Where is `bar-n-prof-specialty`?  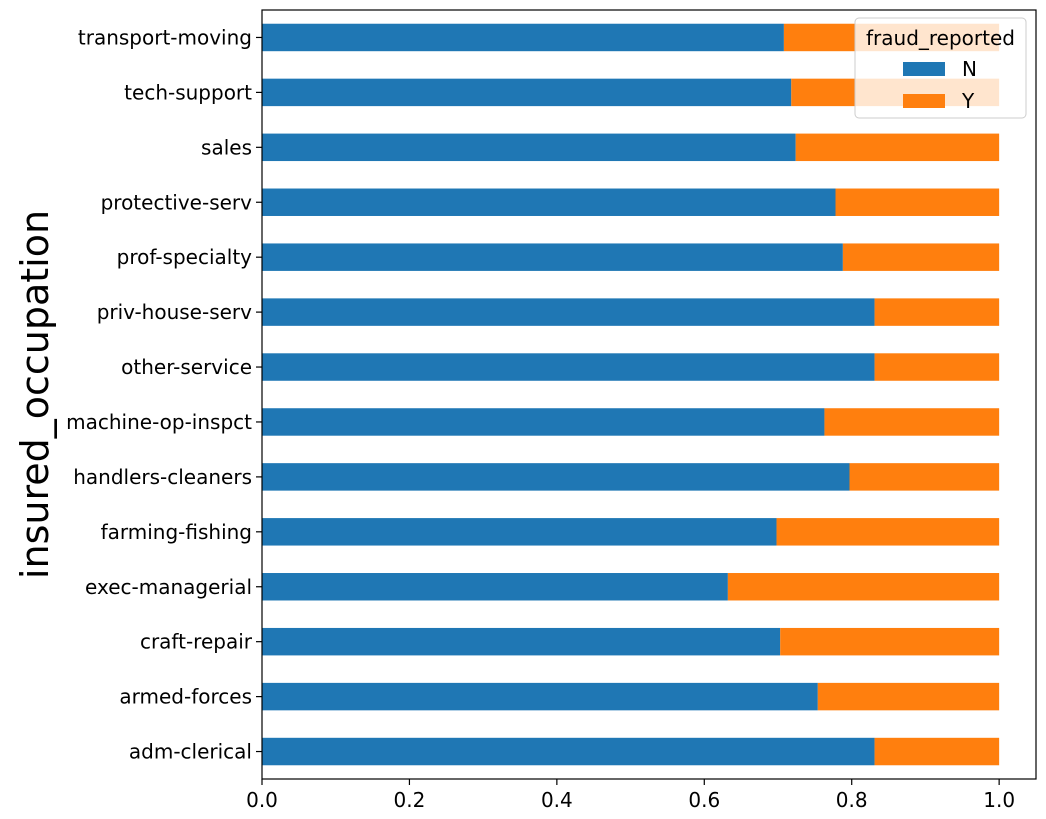
bar-n-prof-specialty is located at coordinates (552, 257).